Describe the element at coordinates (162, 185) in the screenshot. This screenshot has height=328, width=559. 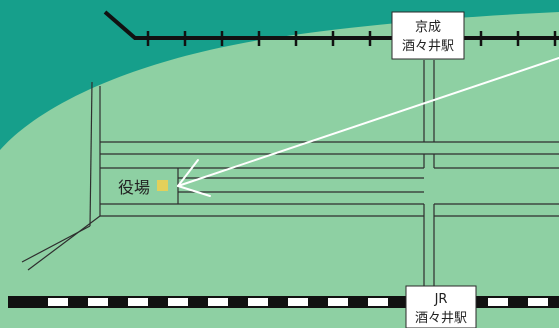
I see `square-marker-icon` at that location.